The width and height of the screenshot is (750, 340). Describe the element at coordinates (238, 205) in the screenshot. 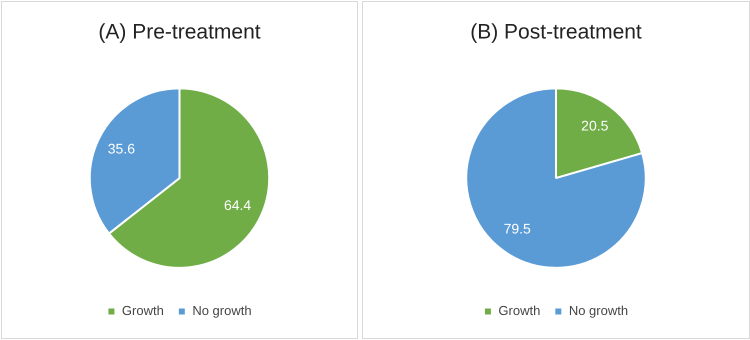

I see `data-label: 64.4` at that location.